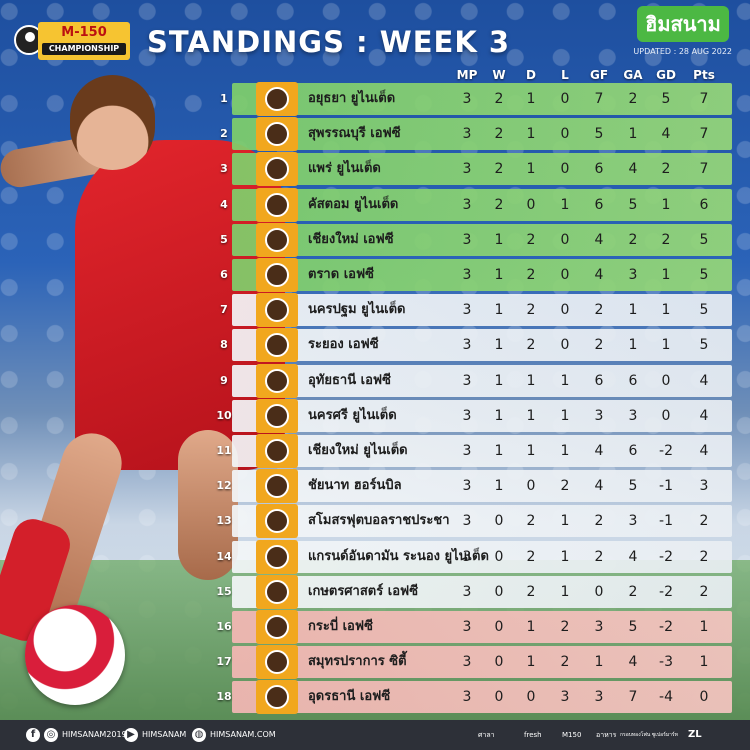 This screenshot has width=750, height=750. I want to click on team-name: สโมสรฟุตบอลราชประชา, so click(379, 521).